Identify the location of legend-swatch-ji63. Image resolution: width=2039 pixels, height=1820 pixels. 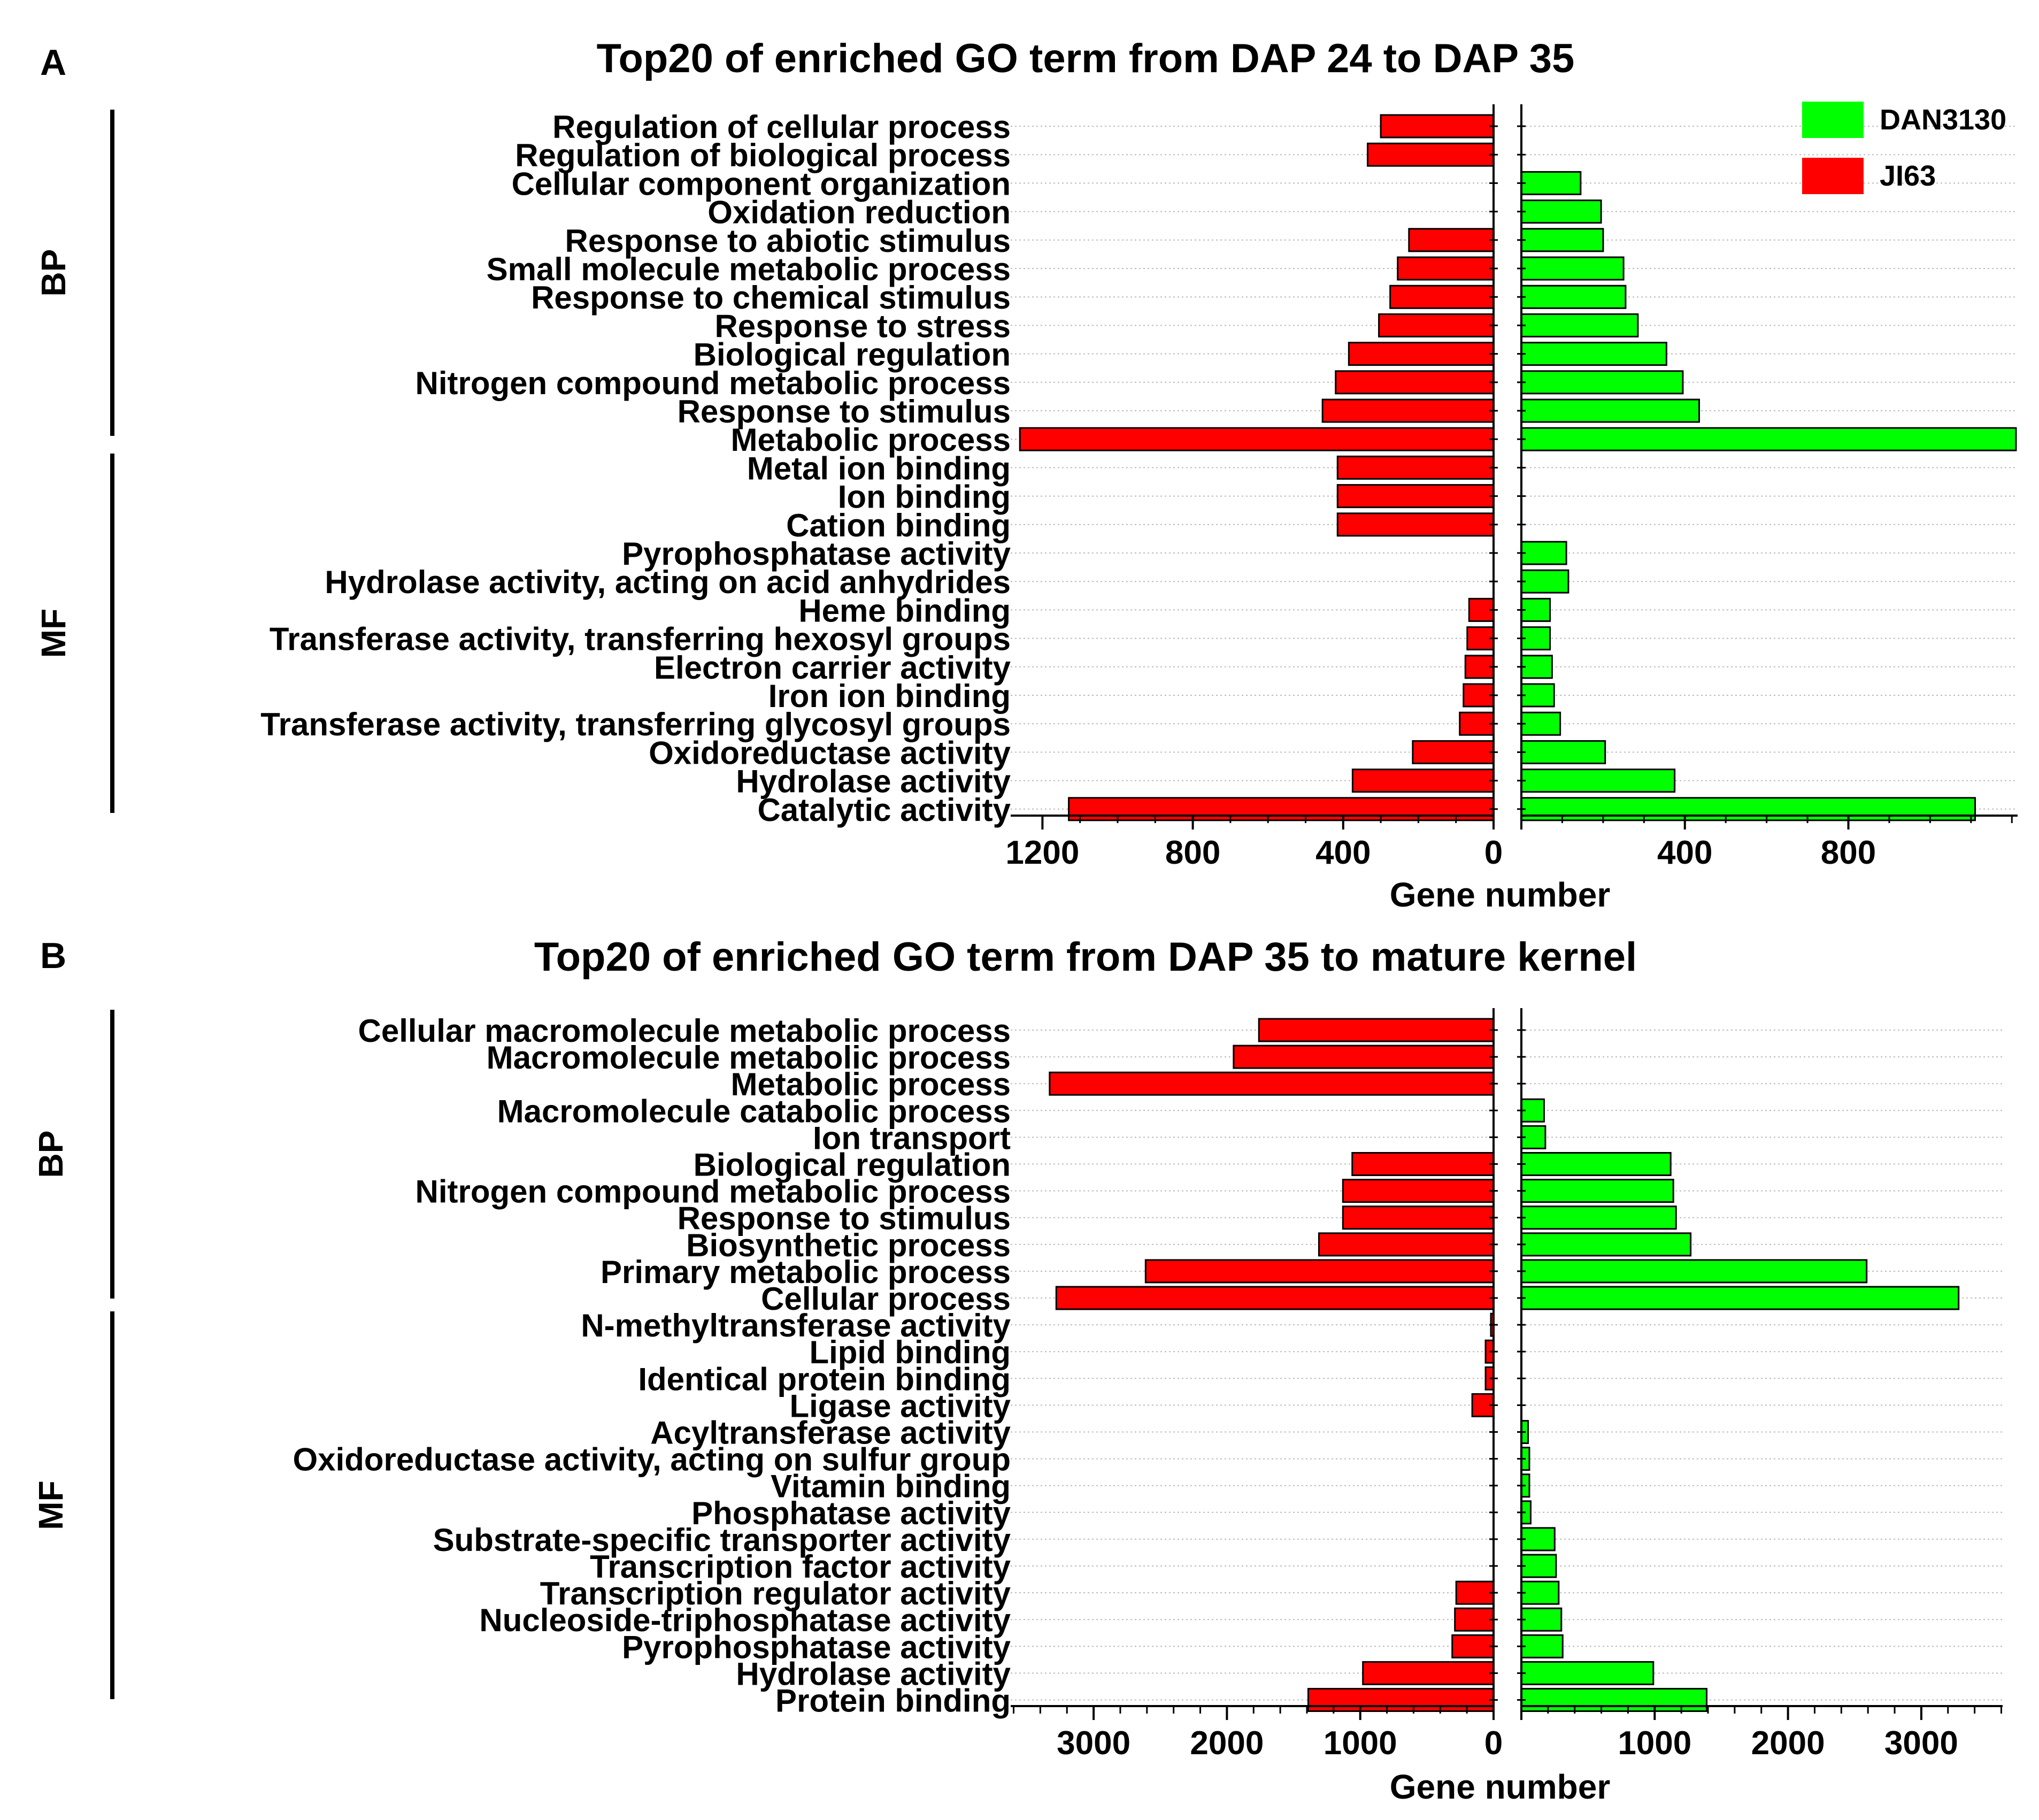
(1833, 176).